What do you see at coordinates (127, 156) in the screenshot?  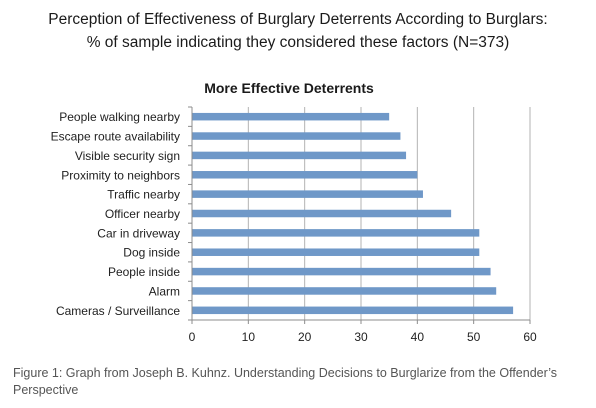 I see `category-label: Visible security sign` at bounding box center [127, 156].